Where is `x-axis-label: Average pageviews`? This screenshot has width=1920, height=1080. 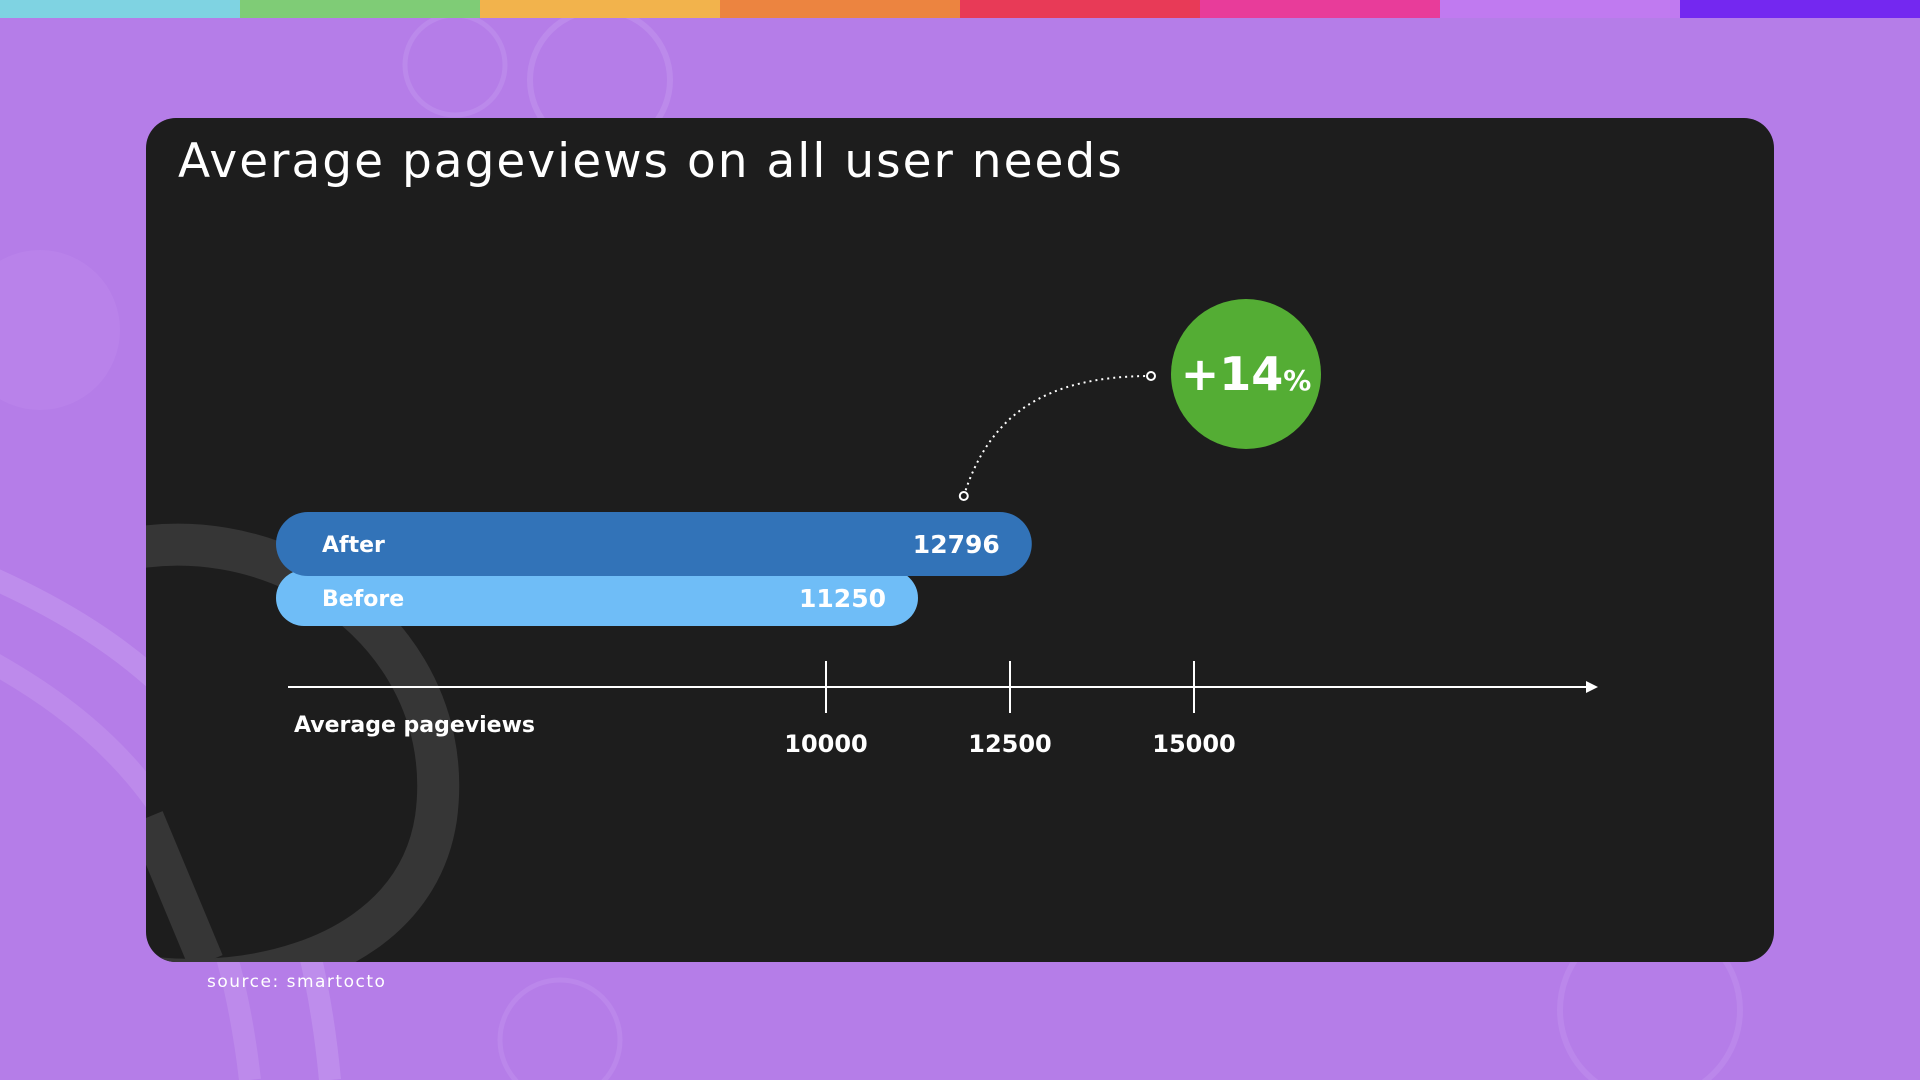
x-axis-label: Average pageviews is located at coordinates (414, 725).